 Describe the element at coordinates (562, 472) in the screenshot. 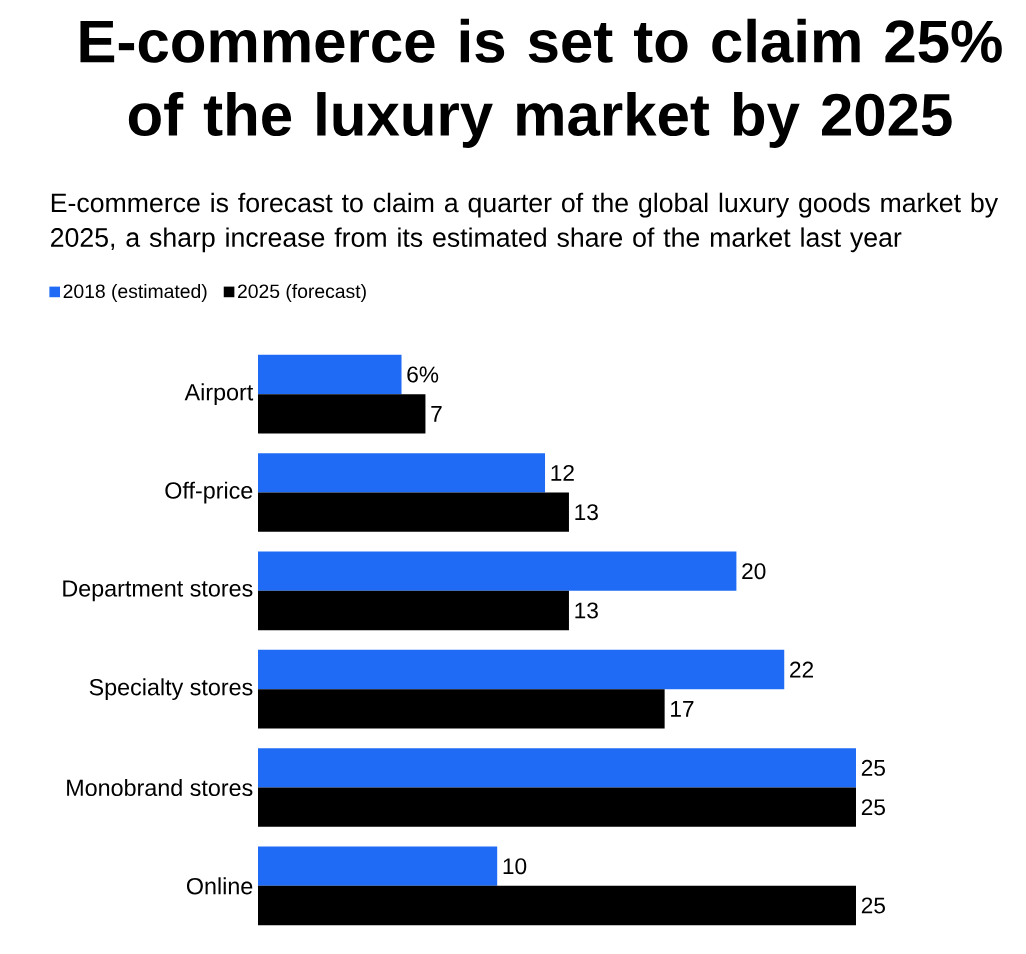

I see `data-label: 12` at that location.